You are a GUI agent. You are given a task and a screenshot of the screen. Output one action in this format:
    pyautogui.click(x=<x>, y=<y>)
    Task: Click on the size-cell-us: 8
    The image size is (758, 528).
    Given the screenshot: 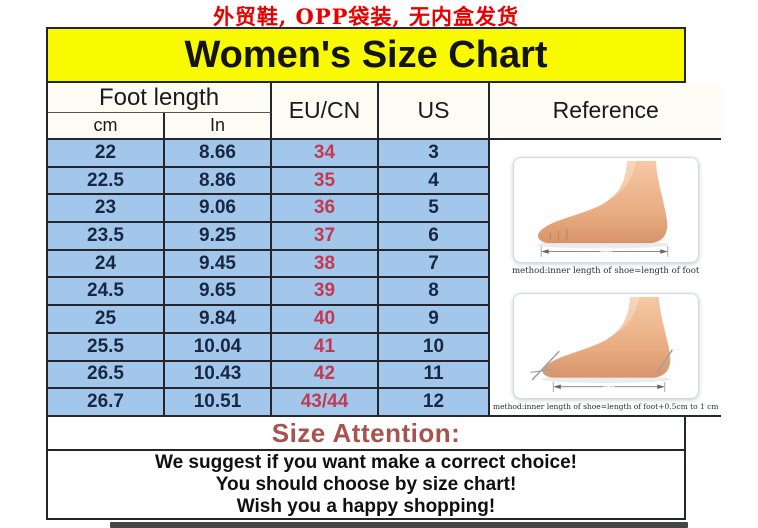 What is the action you would take?
    pyautogui.click(x=434, y=292)
    